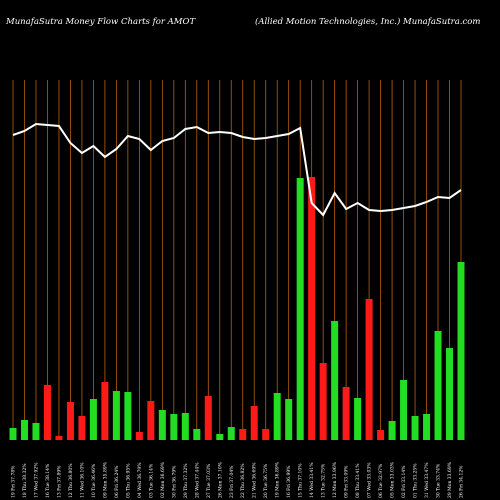 This screenshot has height=500, width=500. I want to click on x-tick-label: 05 Mon 33.03%, so click(393, 479).